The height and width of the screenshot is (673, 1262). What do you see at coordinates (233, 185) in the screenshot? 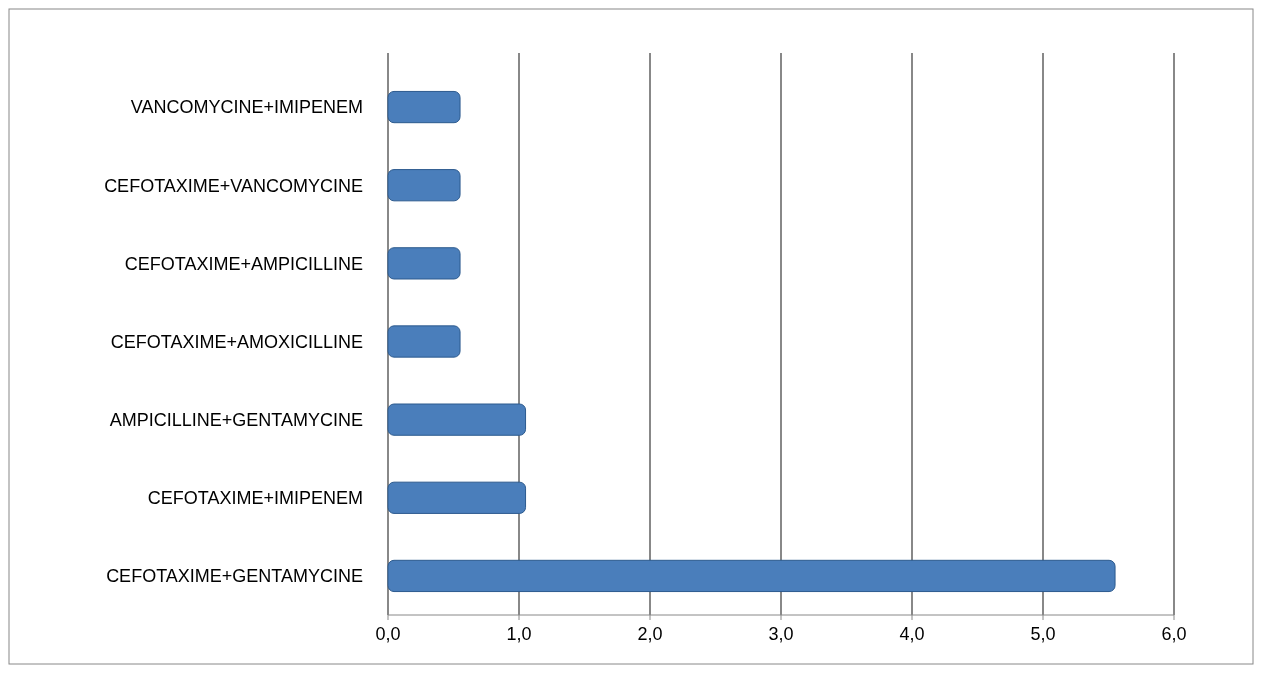
I see `y-tick-label: CEFOTAXIME+VANCOMYCINE` at bounding box center [233, 185].